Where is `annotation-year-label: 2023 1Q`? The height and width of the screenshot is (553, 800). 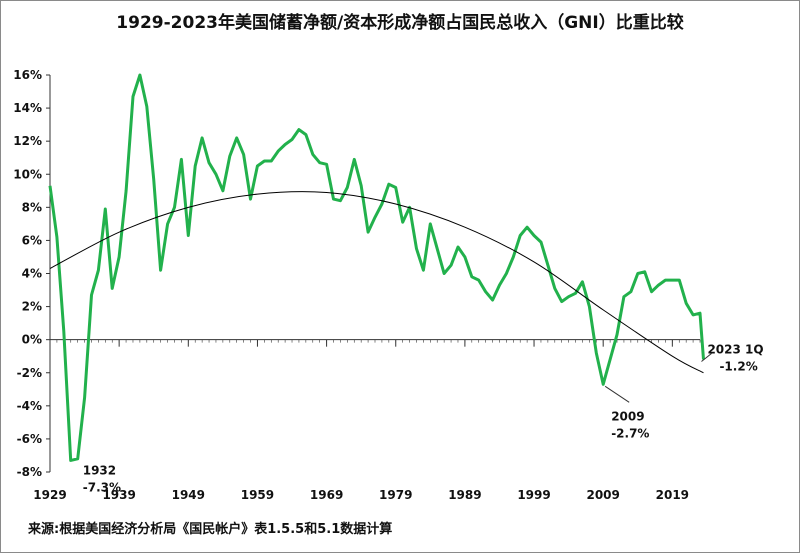 annotation-year-label: 2023 1Q is located at coordinates (735, 350).